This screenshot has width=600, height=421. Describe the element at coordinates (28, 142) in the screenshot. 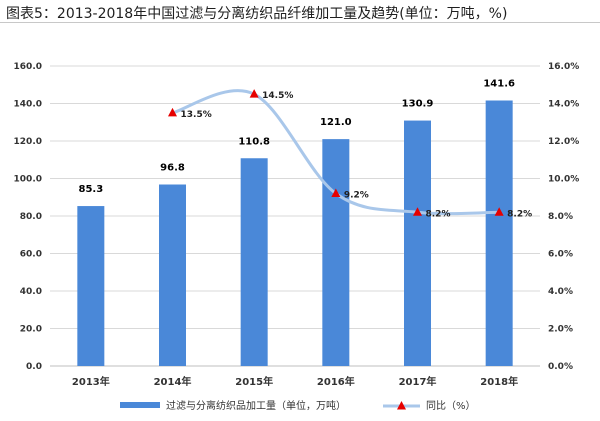

I see `y-left-tick-label: 120.0` at that location.